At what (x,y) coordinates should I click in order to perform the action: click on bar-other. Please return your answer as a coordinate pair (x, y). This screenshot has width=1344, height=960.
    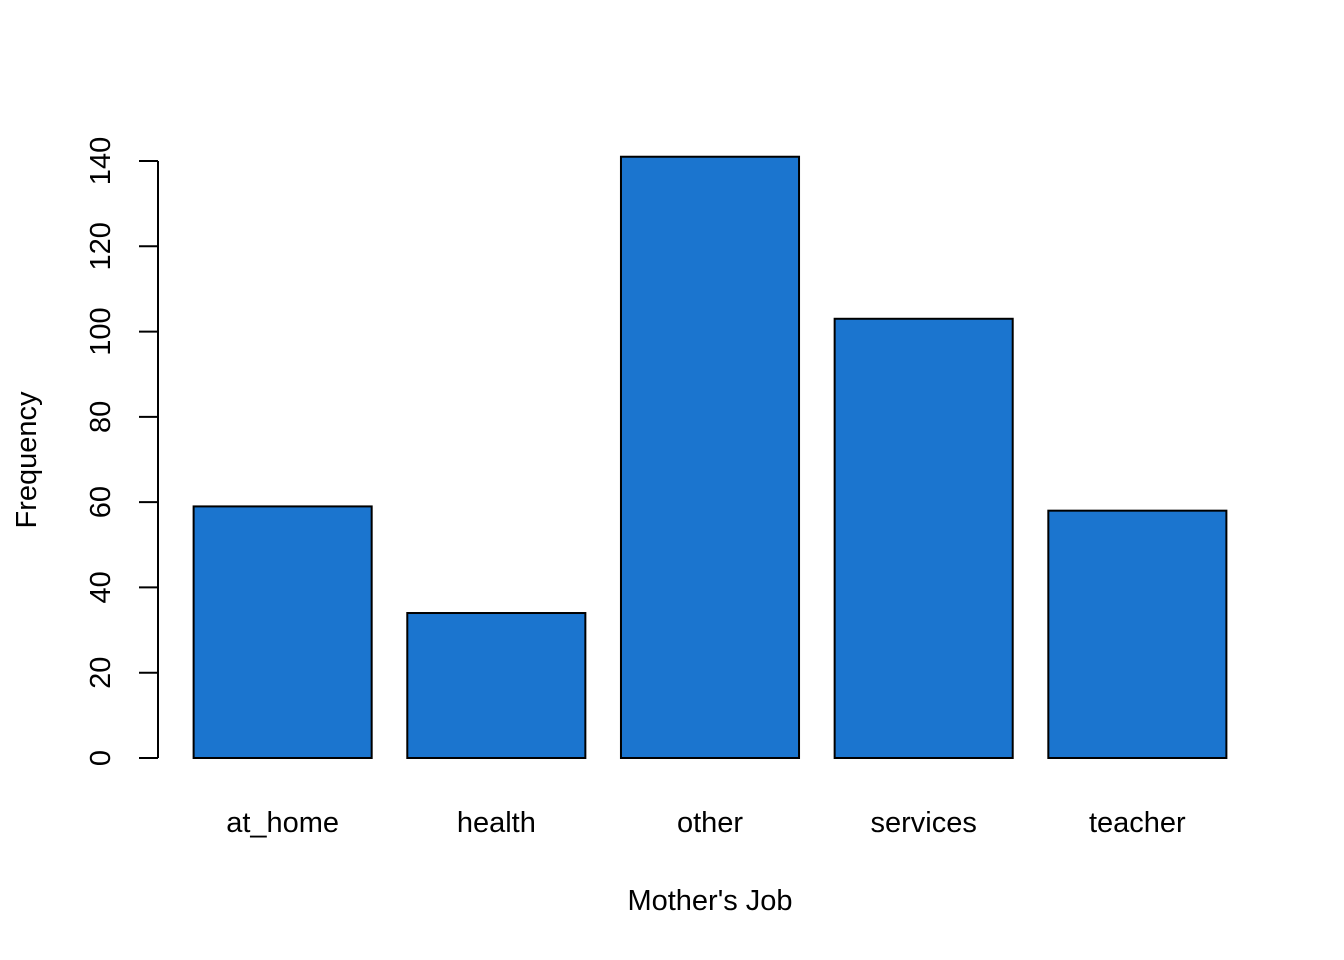
    Looking at the image, I should click on (710, 457).